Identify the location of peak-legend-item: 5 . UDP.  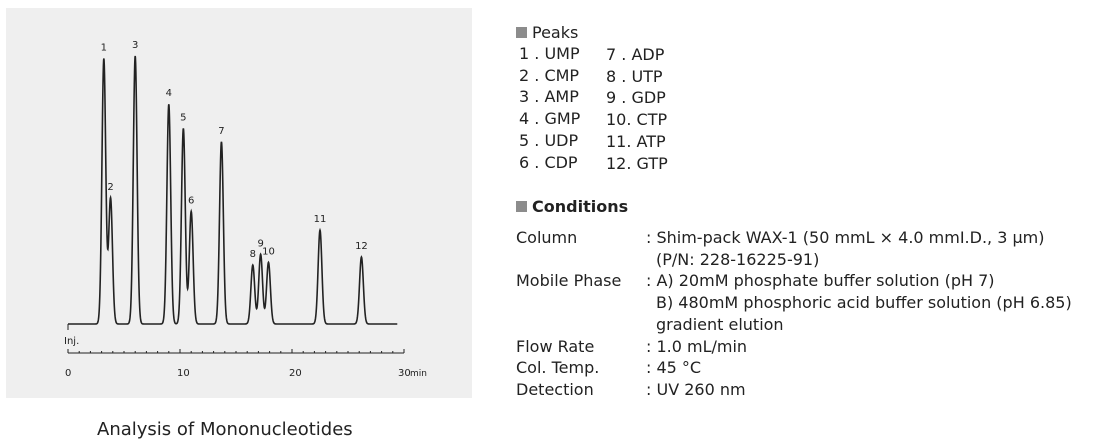
(549, 140).